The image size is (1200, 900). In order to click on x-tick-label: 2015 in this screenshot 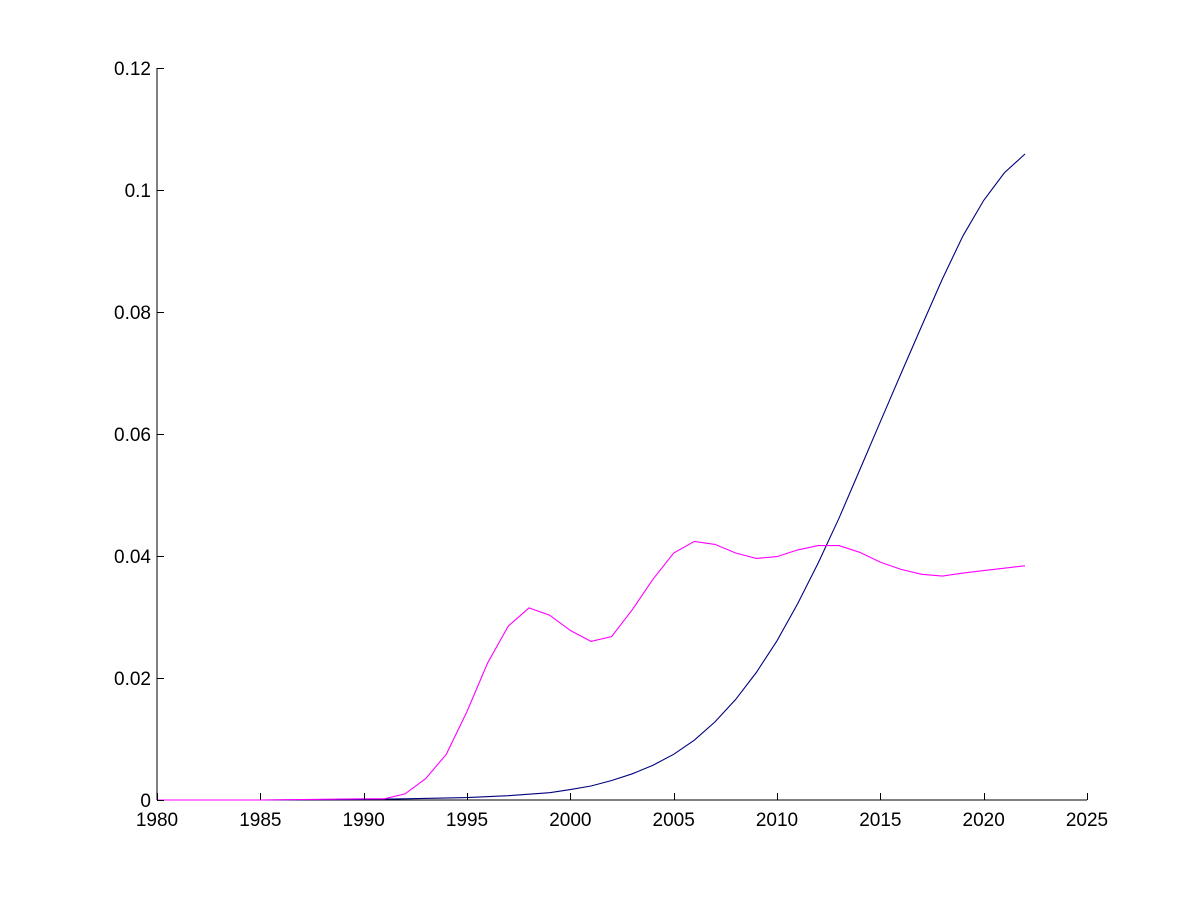, I will do `click(880, 820)`.